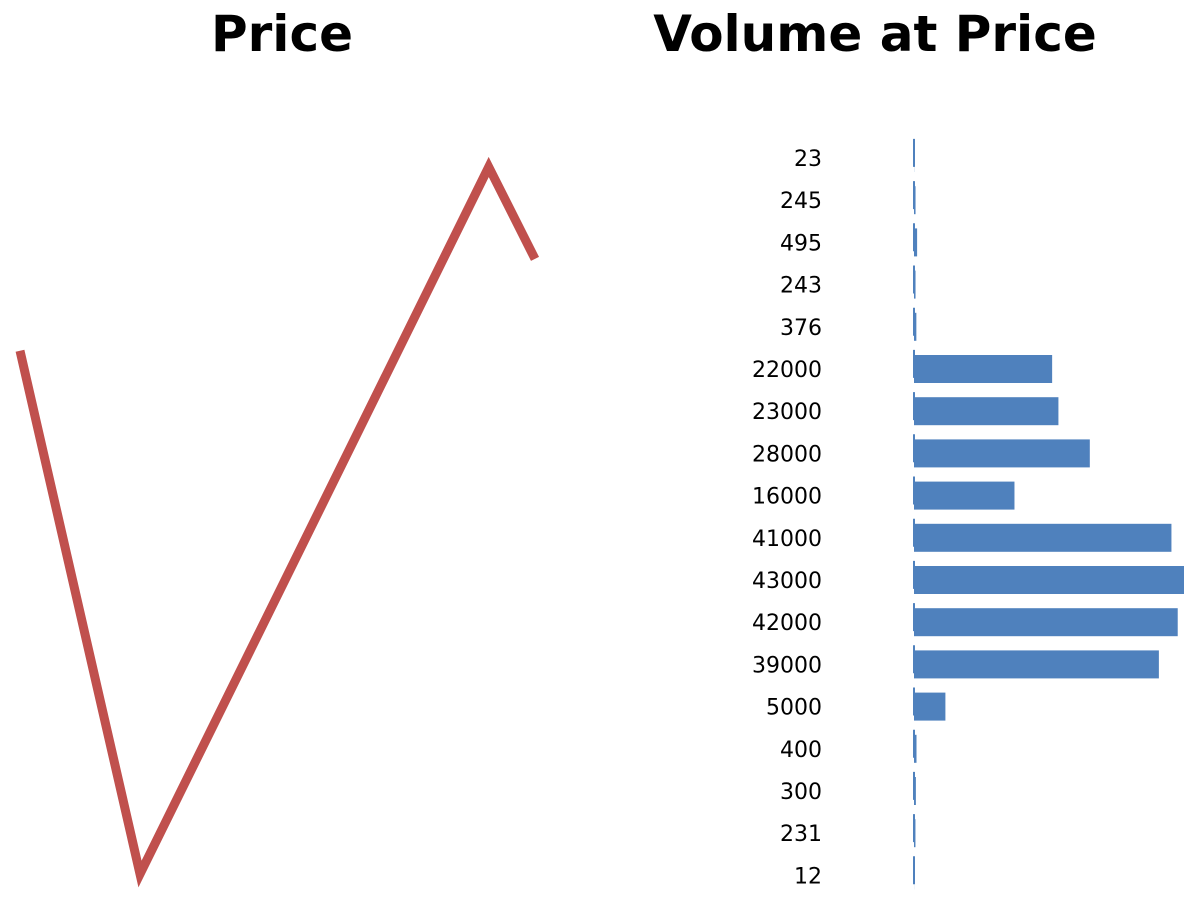 The width and height of the screenshot is (1200, 897). What do you see at coordinates (801, 328) in the screenshot?
I see `category-tick-label: 376` at bounding box center [801, 328].